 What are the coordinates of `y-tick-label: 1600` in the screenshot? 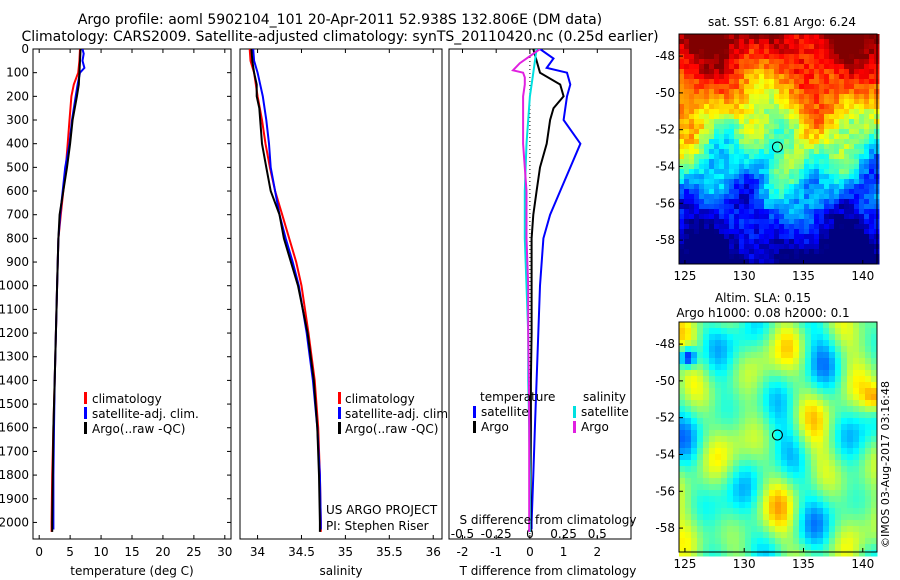 It's located at (14, 428).